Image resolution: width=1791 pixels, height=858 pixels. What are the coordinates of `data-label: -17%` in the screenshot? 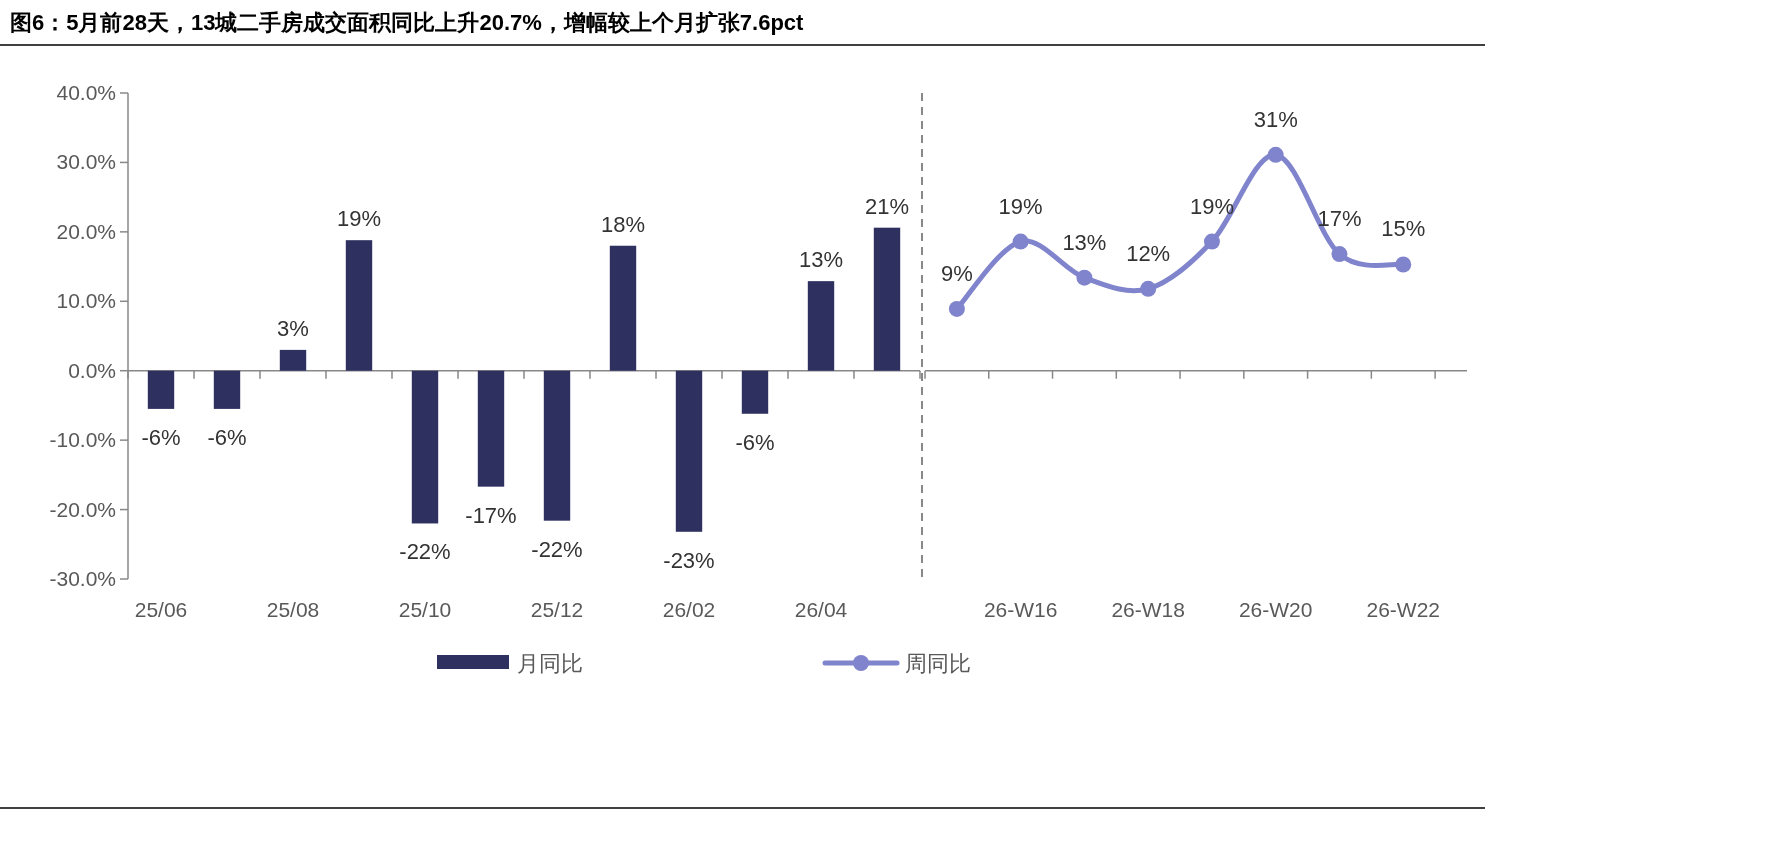 It's located at (491, 515).